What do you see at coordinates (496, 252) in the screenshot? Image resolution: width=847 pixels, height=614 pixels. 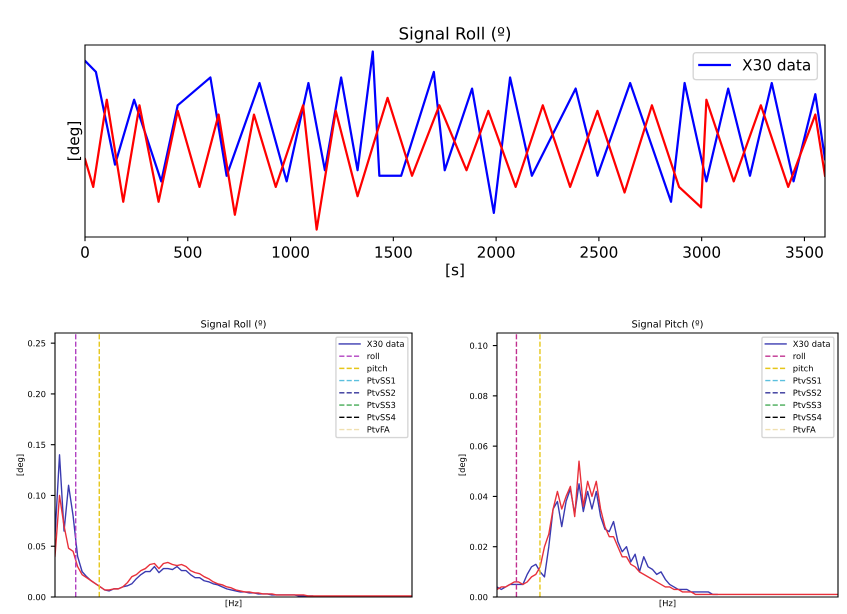 I see `x-tick-label: 2000` at bounding box center [496, 252].